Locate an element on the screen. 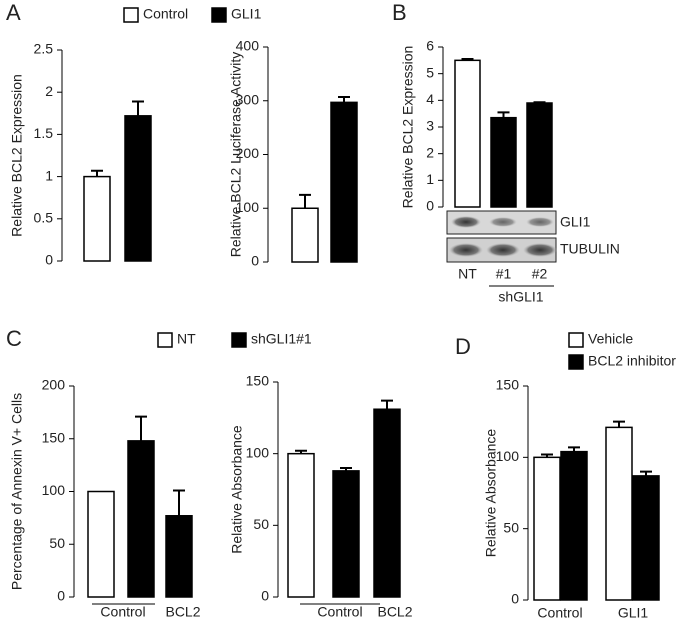  legend-label: NT is located at coordinates (186, 339).